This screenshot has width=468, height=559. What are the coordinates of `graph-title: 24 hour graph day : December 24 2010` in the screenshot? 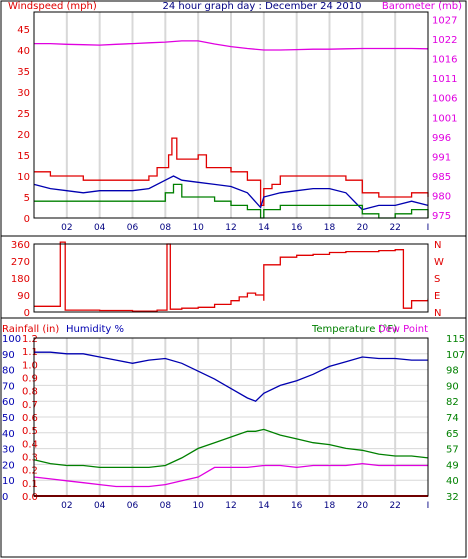 It's located at (262, 6).